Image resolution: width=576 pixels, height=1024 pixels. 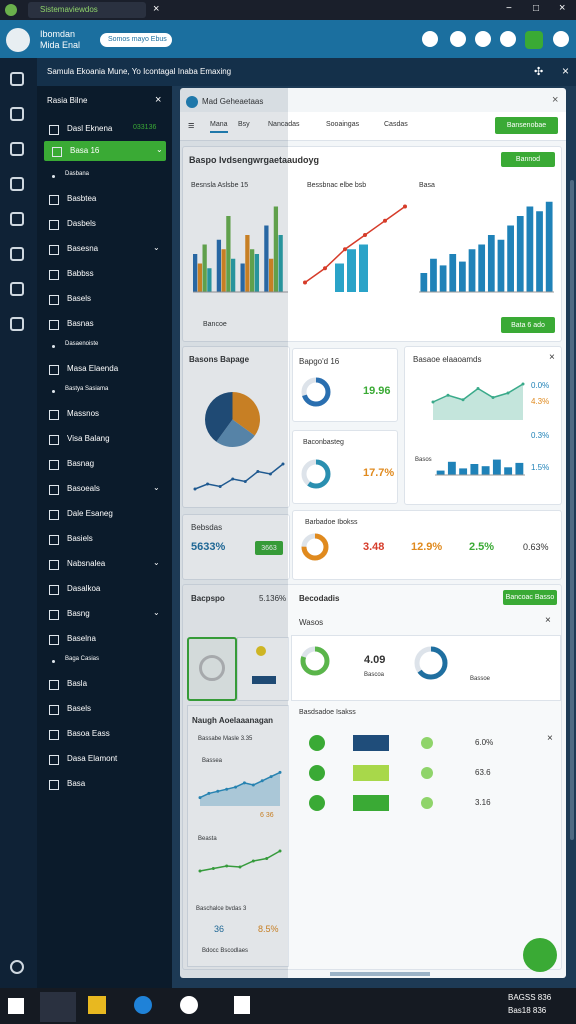 I want to click on nav-item: Visa Balang, so click(x=104, y=438).